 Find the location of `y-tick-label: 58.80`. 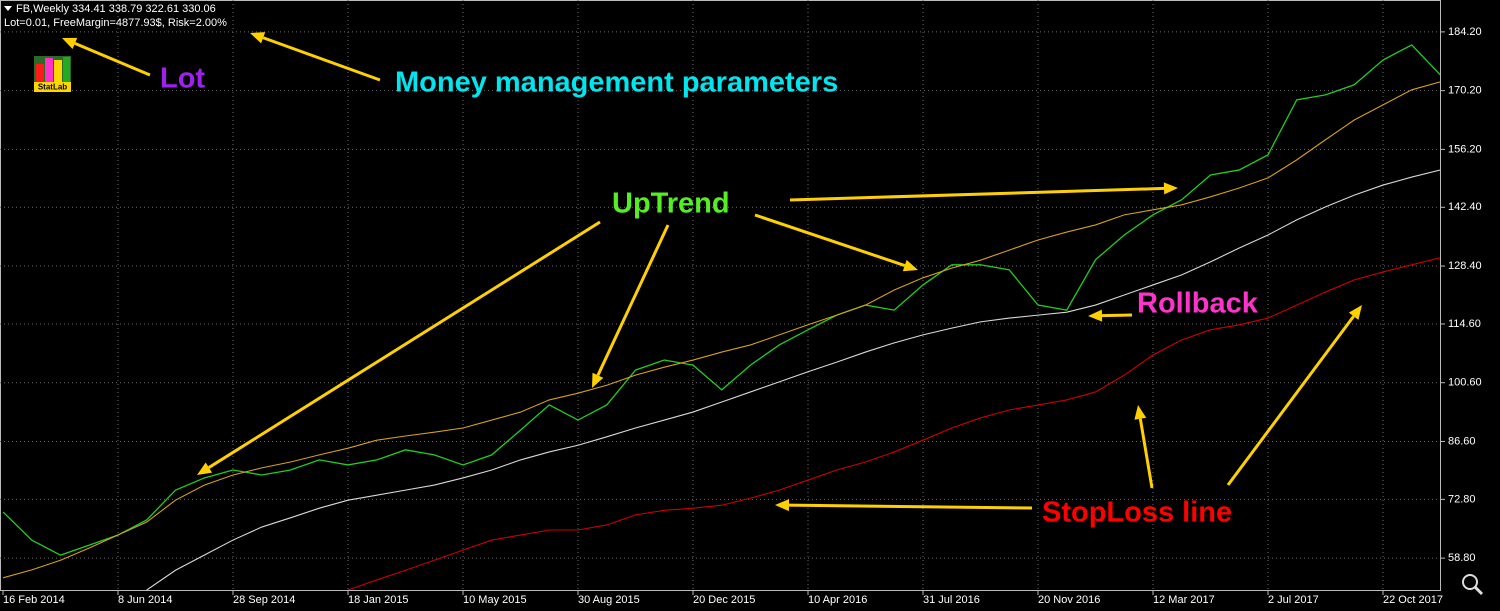

y-tick-label: 58.80 is located at coordinates (1462, 558).